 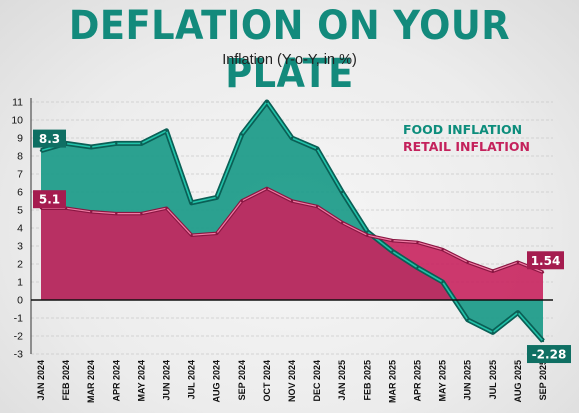 What do you see at coordinates (20, 301) in the screenshot?
I see `y-tick-label: 0` at bounding box center [20, 301].